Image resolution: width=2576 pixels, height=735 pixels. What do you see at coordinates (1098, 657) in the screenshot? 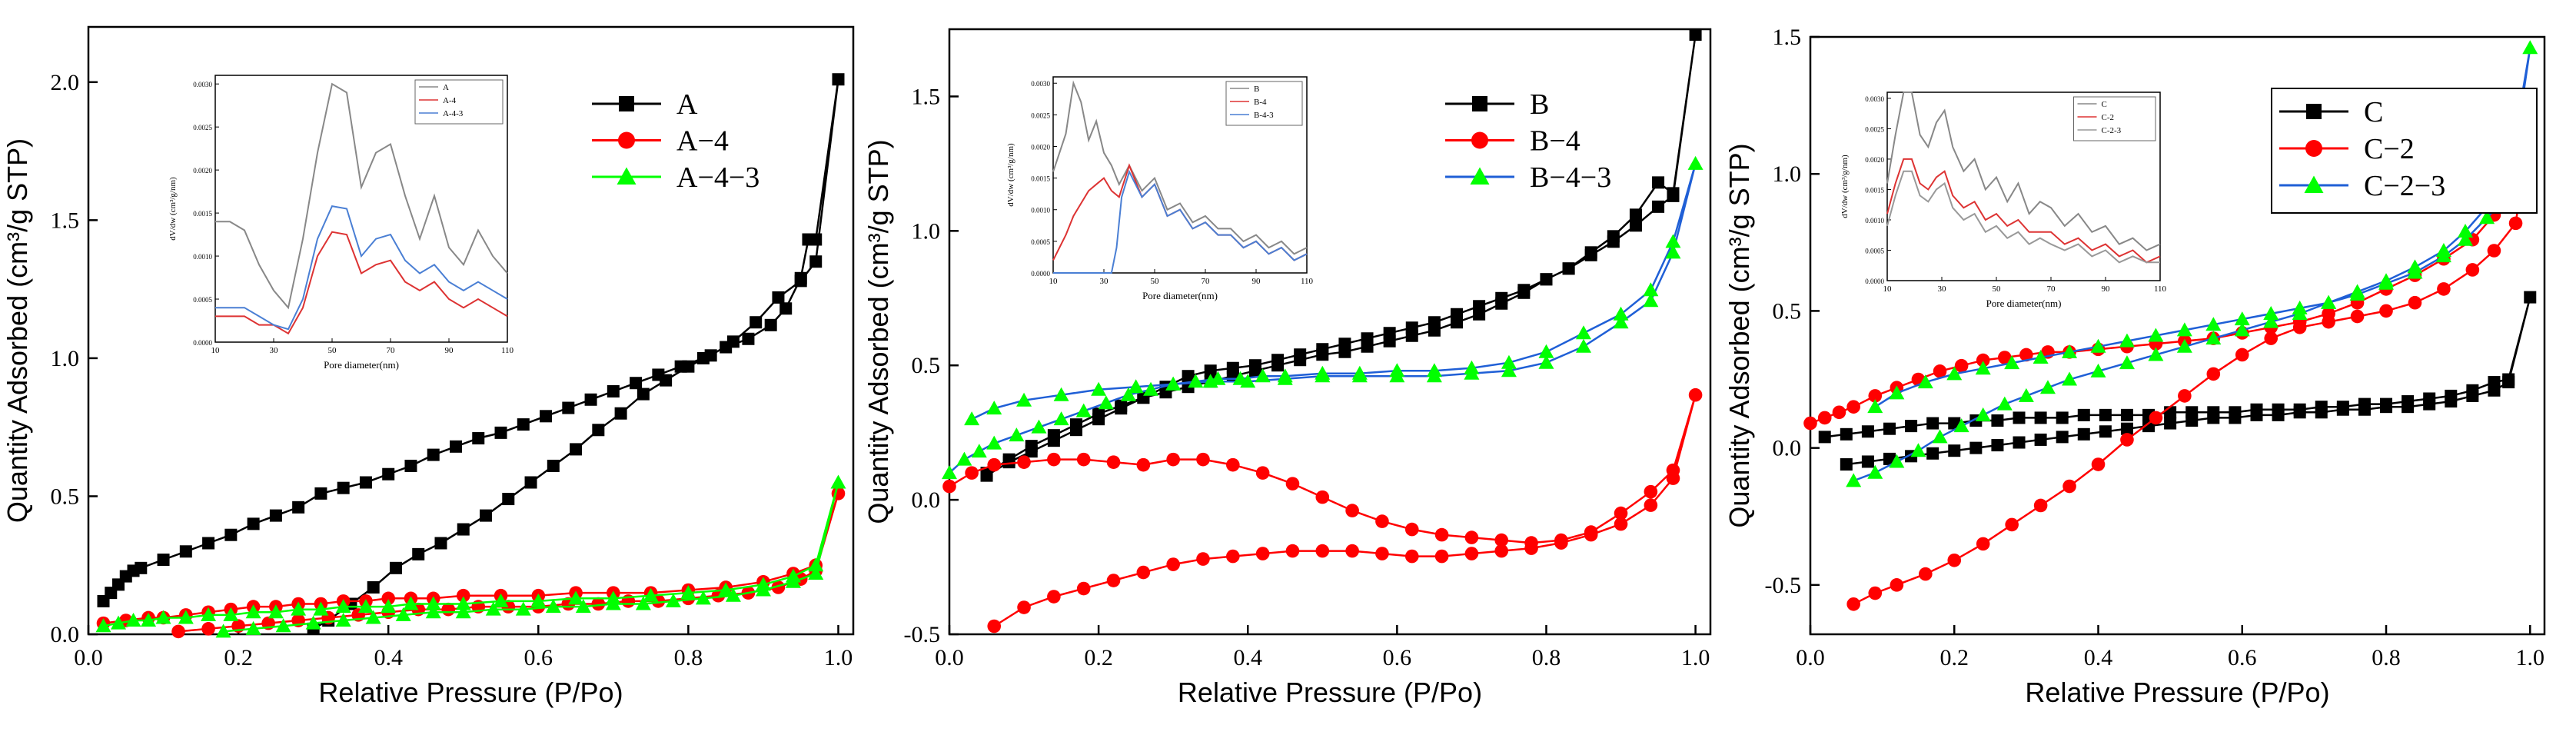
I see `x-tick-label: 0.2` at bounding box center [1098, 657].